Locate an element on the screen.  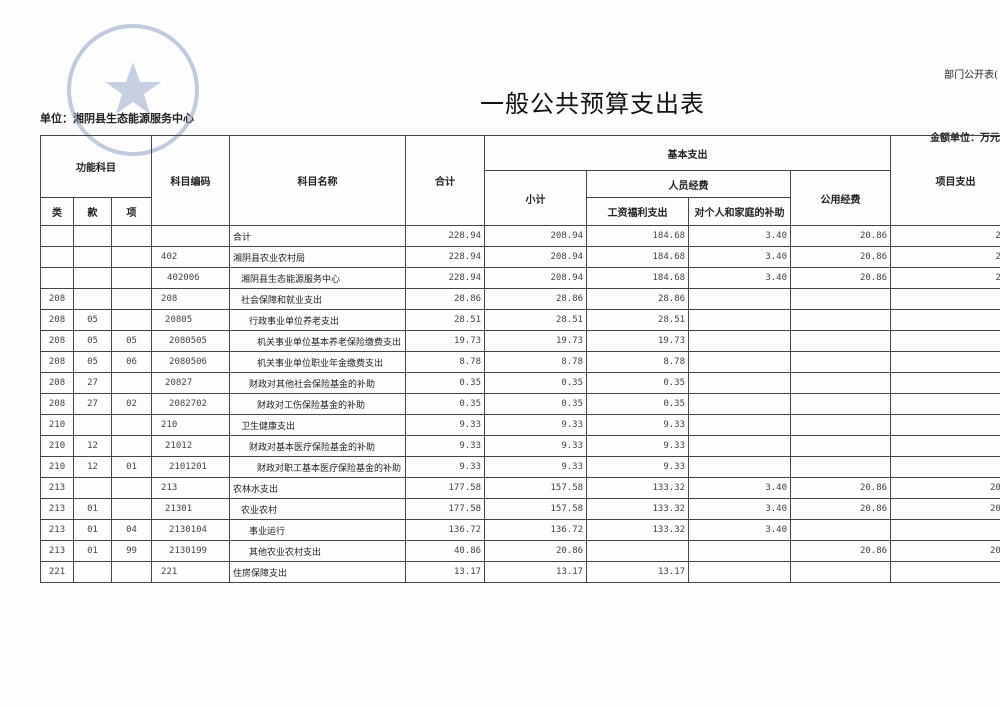
cell-wages: 28.86 is located at coordinates (638, 299).